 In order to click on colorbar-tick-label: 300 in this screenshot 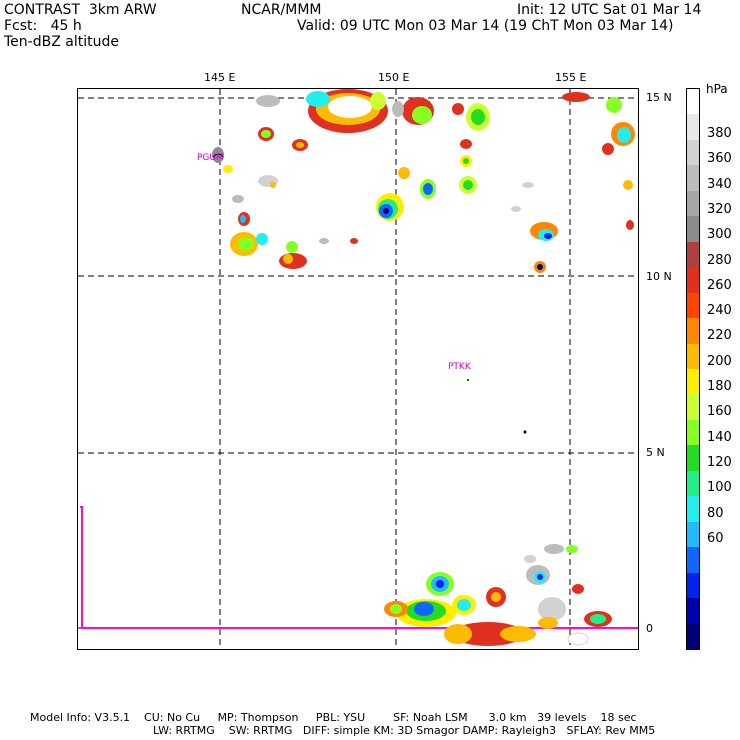, I will do `click(719, 235)`.